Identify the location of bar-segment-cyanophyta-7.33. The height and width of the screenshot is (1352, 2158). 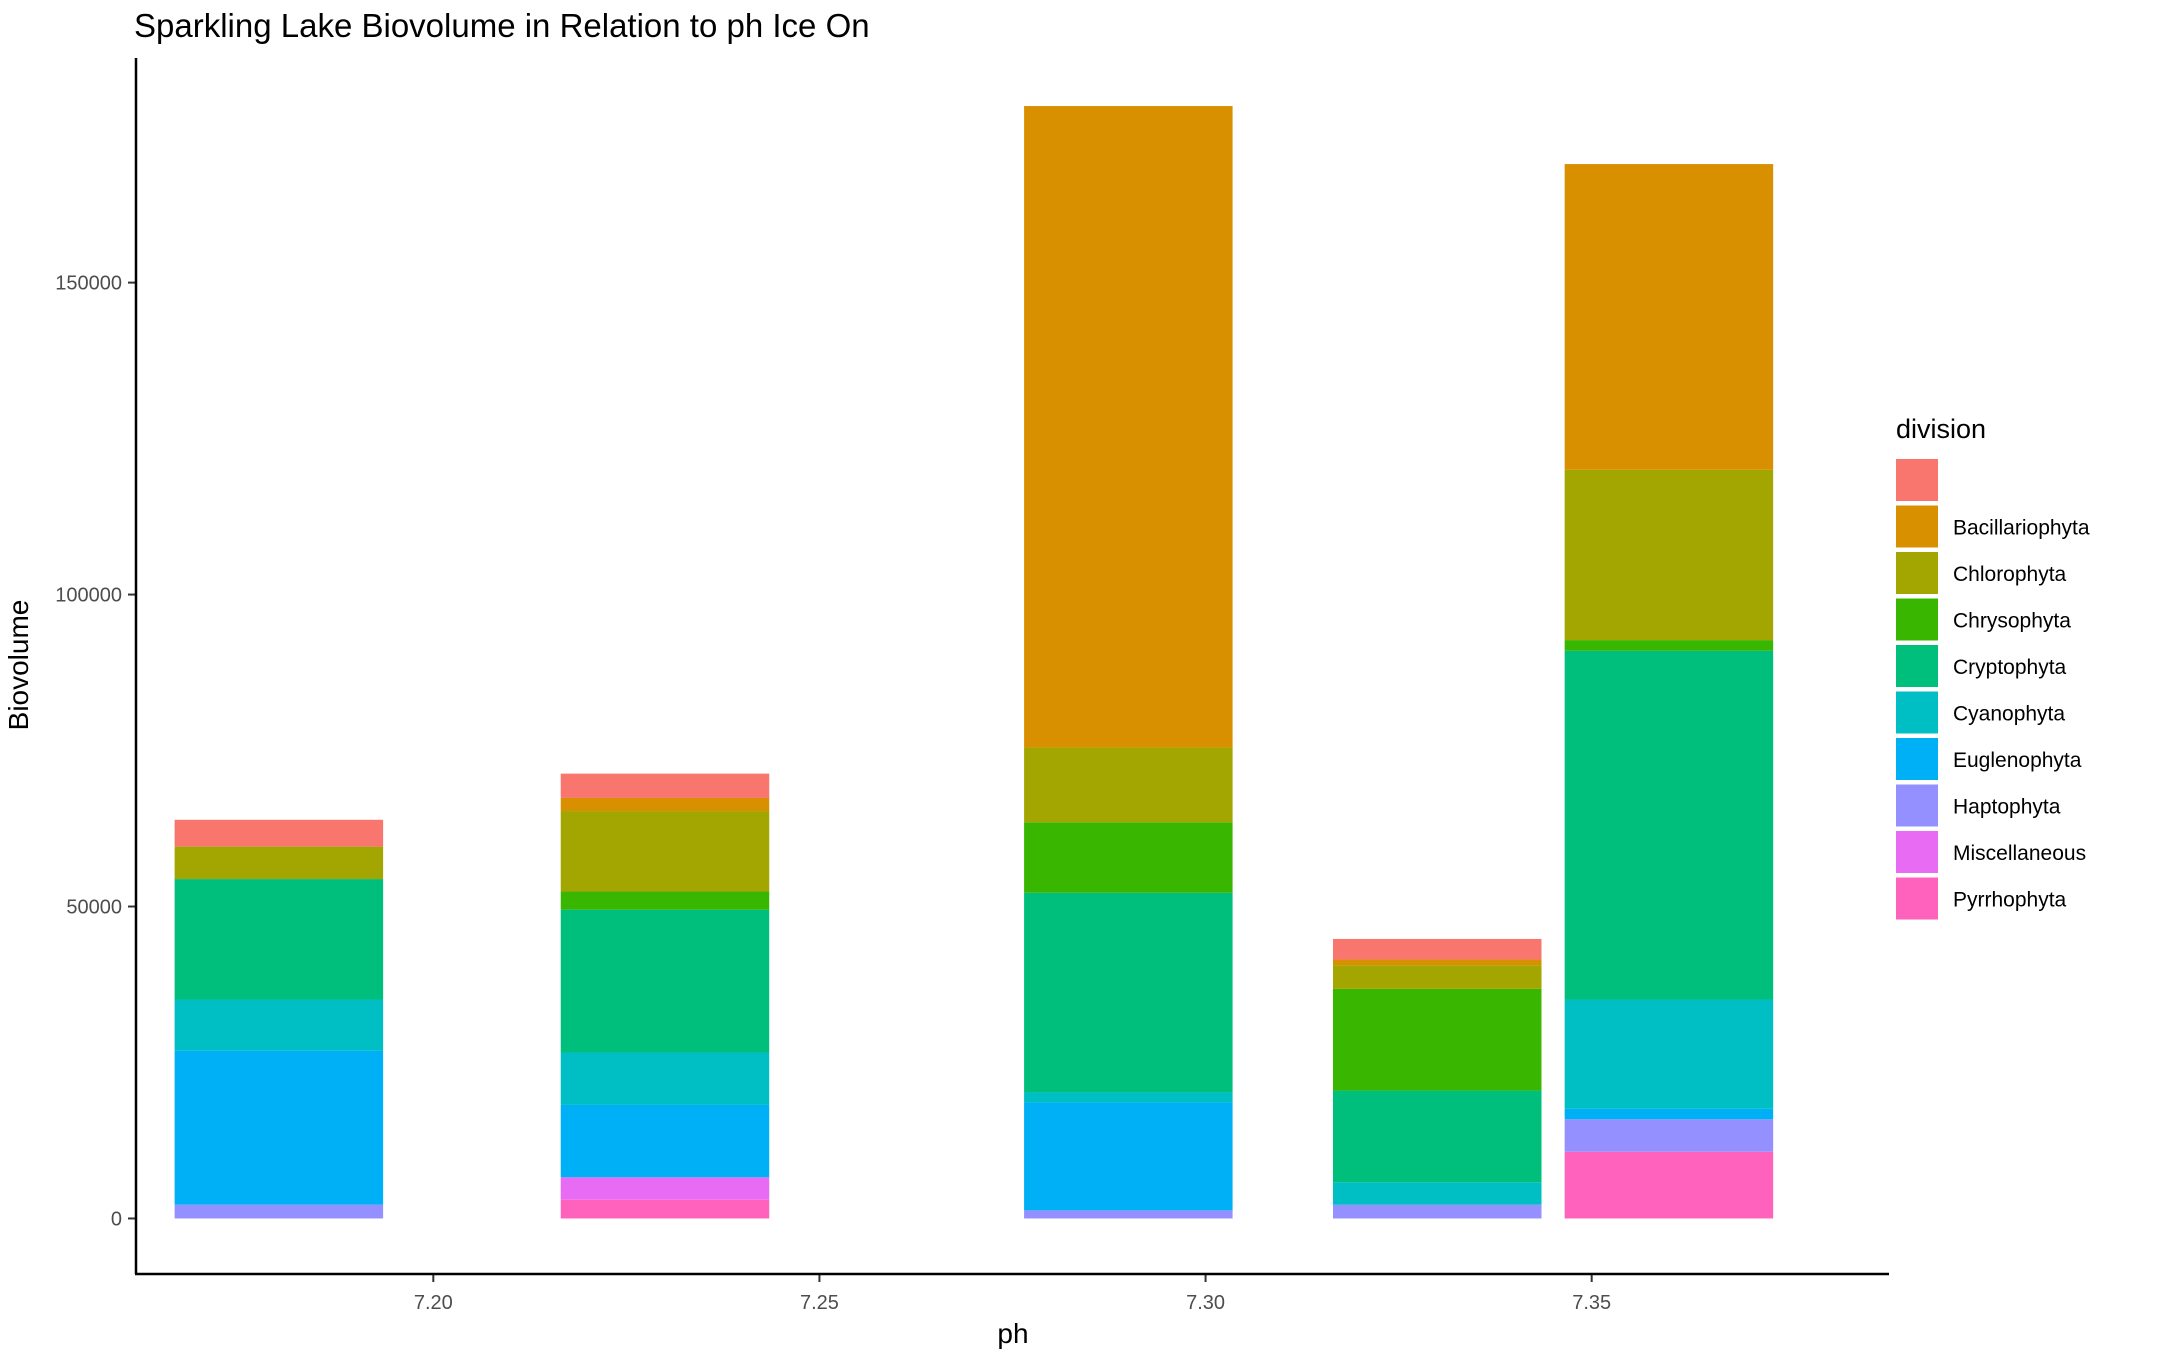
(1437, 1193).